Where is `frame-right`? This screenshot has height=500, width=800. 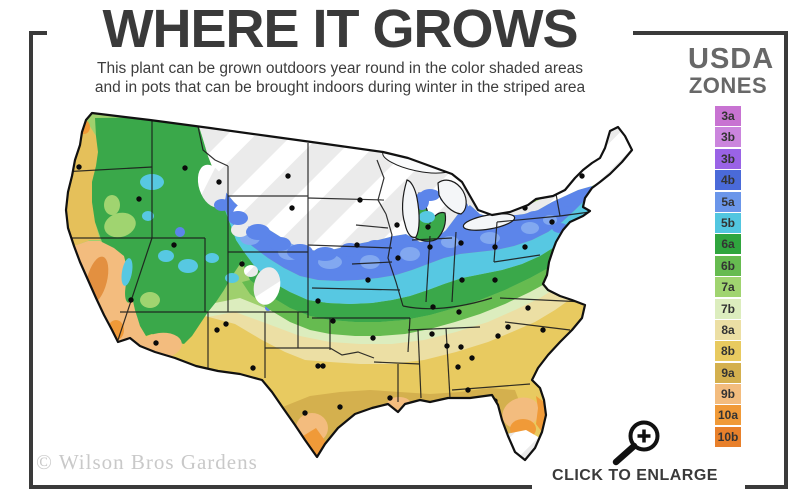 frame-right is located at coordinates (786, 260).